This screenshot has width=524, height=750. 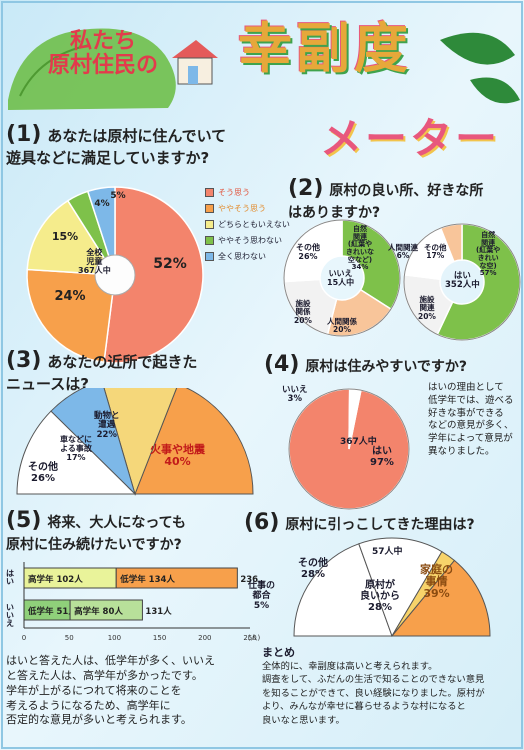 What do you see at coordinates (343, 590) in the screenshot?
I see `q6-slice-other` at bounding box center [343, 590].